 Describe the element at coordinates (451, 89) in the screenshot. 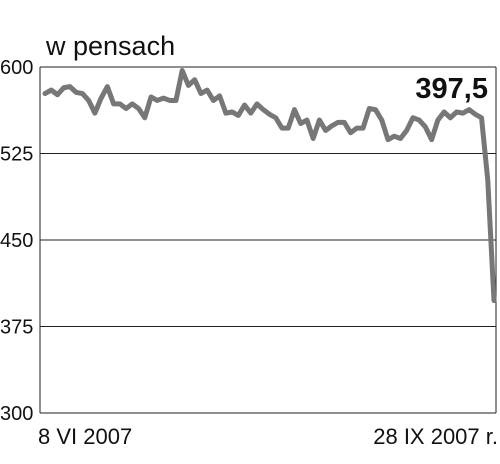

I see `value-label: 397,5` at that location.